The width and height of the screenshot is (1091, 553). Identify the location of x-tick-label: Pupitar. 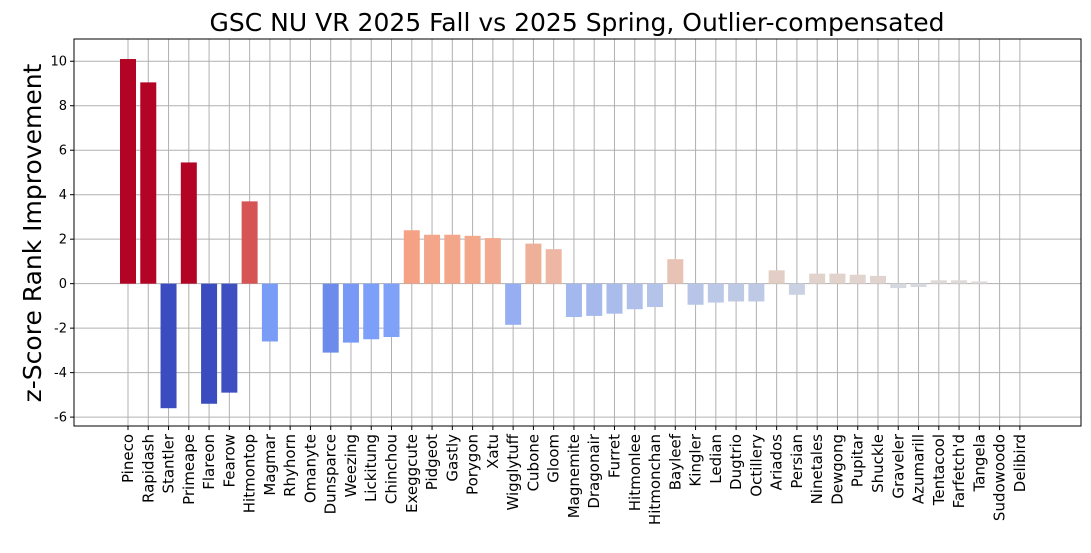
(858, 460).